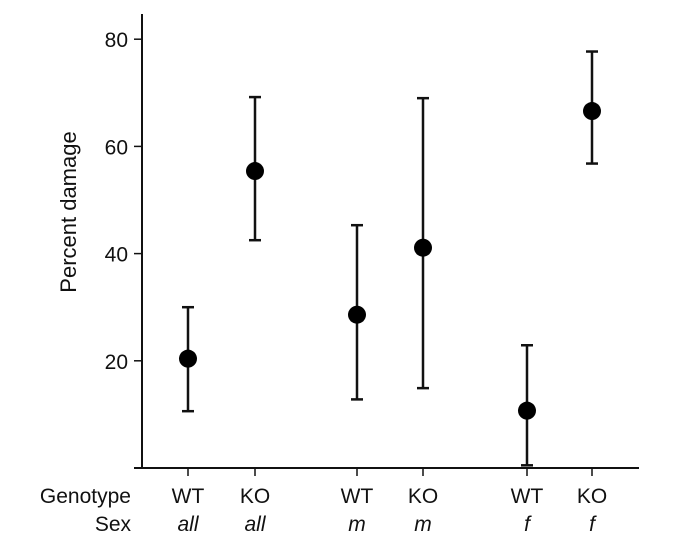  I want to click on y-tick-label: 20, so click(116, 362).